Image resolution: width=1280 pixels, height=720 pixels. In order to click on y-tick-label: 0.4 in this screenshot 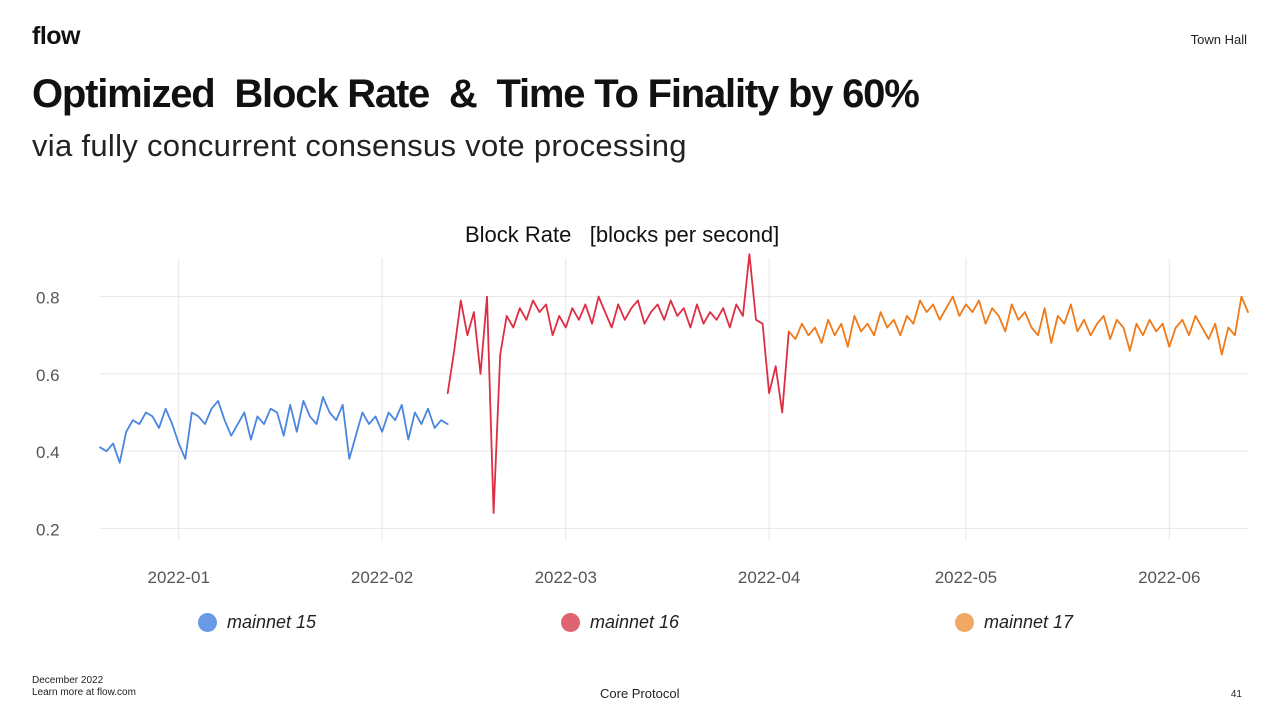, I will do `click(48, 452)`.